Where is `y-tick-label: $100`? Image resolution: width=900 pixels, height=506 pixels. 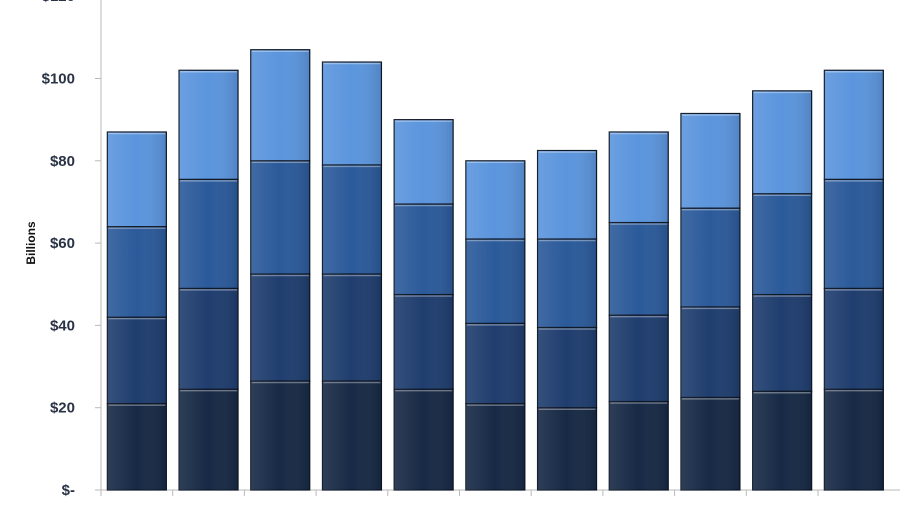 y-tick-label: $100 is located at coordinates (58, 79).